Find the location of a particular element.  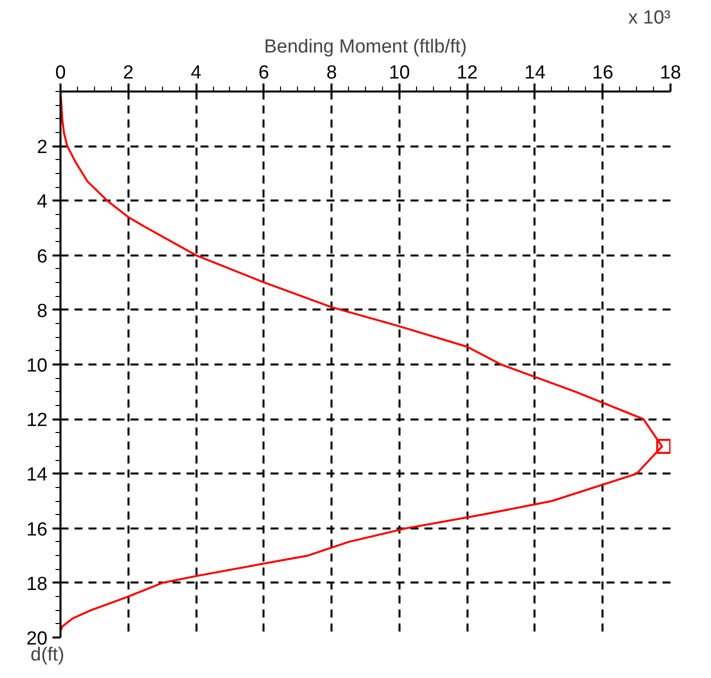

y-tick-label: 2 is located at coordinates (42, 147).